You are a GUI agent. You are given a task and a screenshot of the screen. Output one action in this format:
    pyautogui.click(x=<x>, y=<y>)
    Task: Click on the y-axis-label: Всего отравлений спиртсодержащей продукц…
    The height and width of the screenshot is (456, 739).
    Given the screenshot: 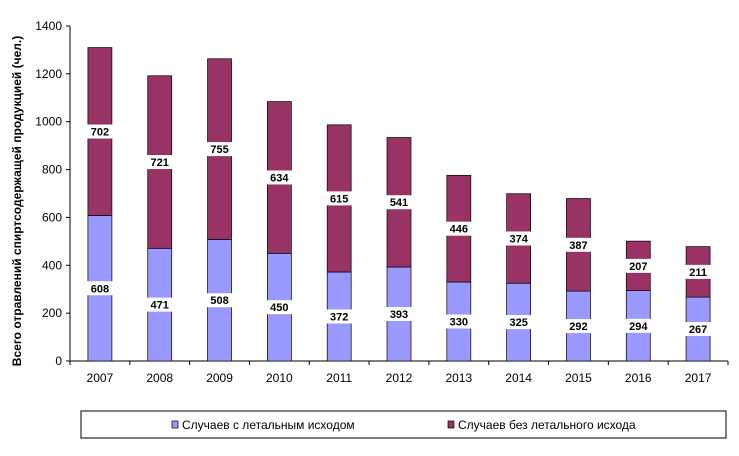 What is the action you would take?
    pyautogui.click(x=17, y=201)
    